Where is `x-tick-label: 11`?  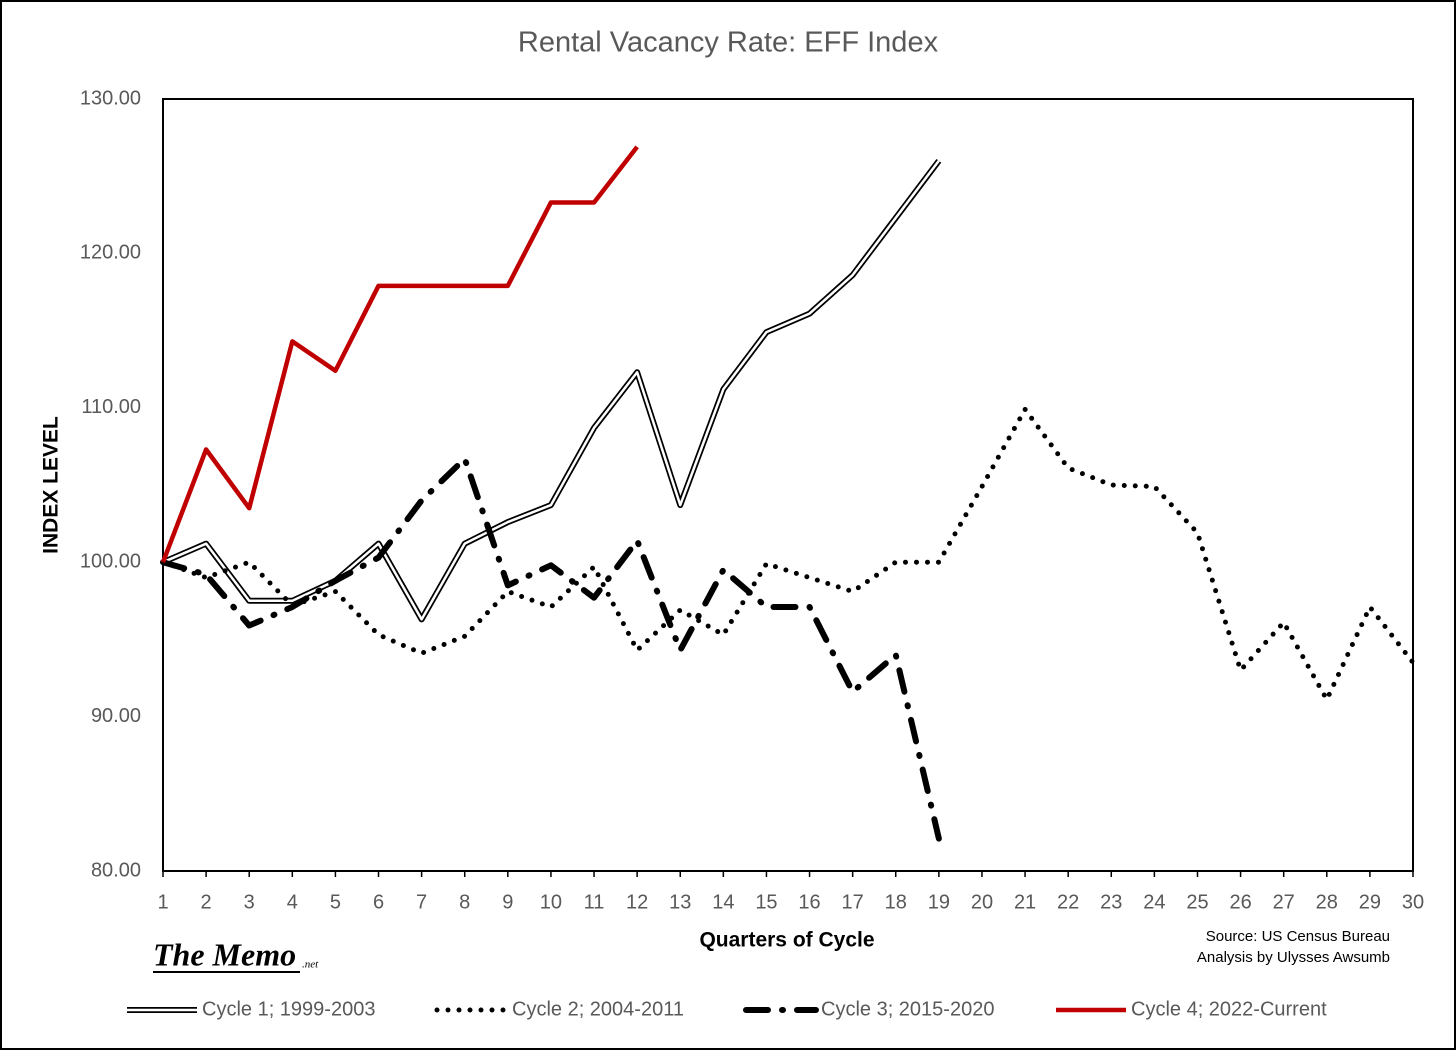 x-tick-label: 11 is located at coordinates (594, 902).